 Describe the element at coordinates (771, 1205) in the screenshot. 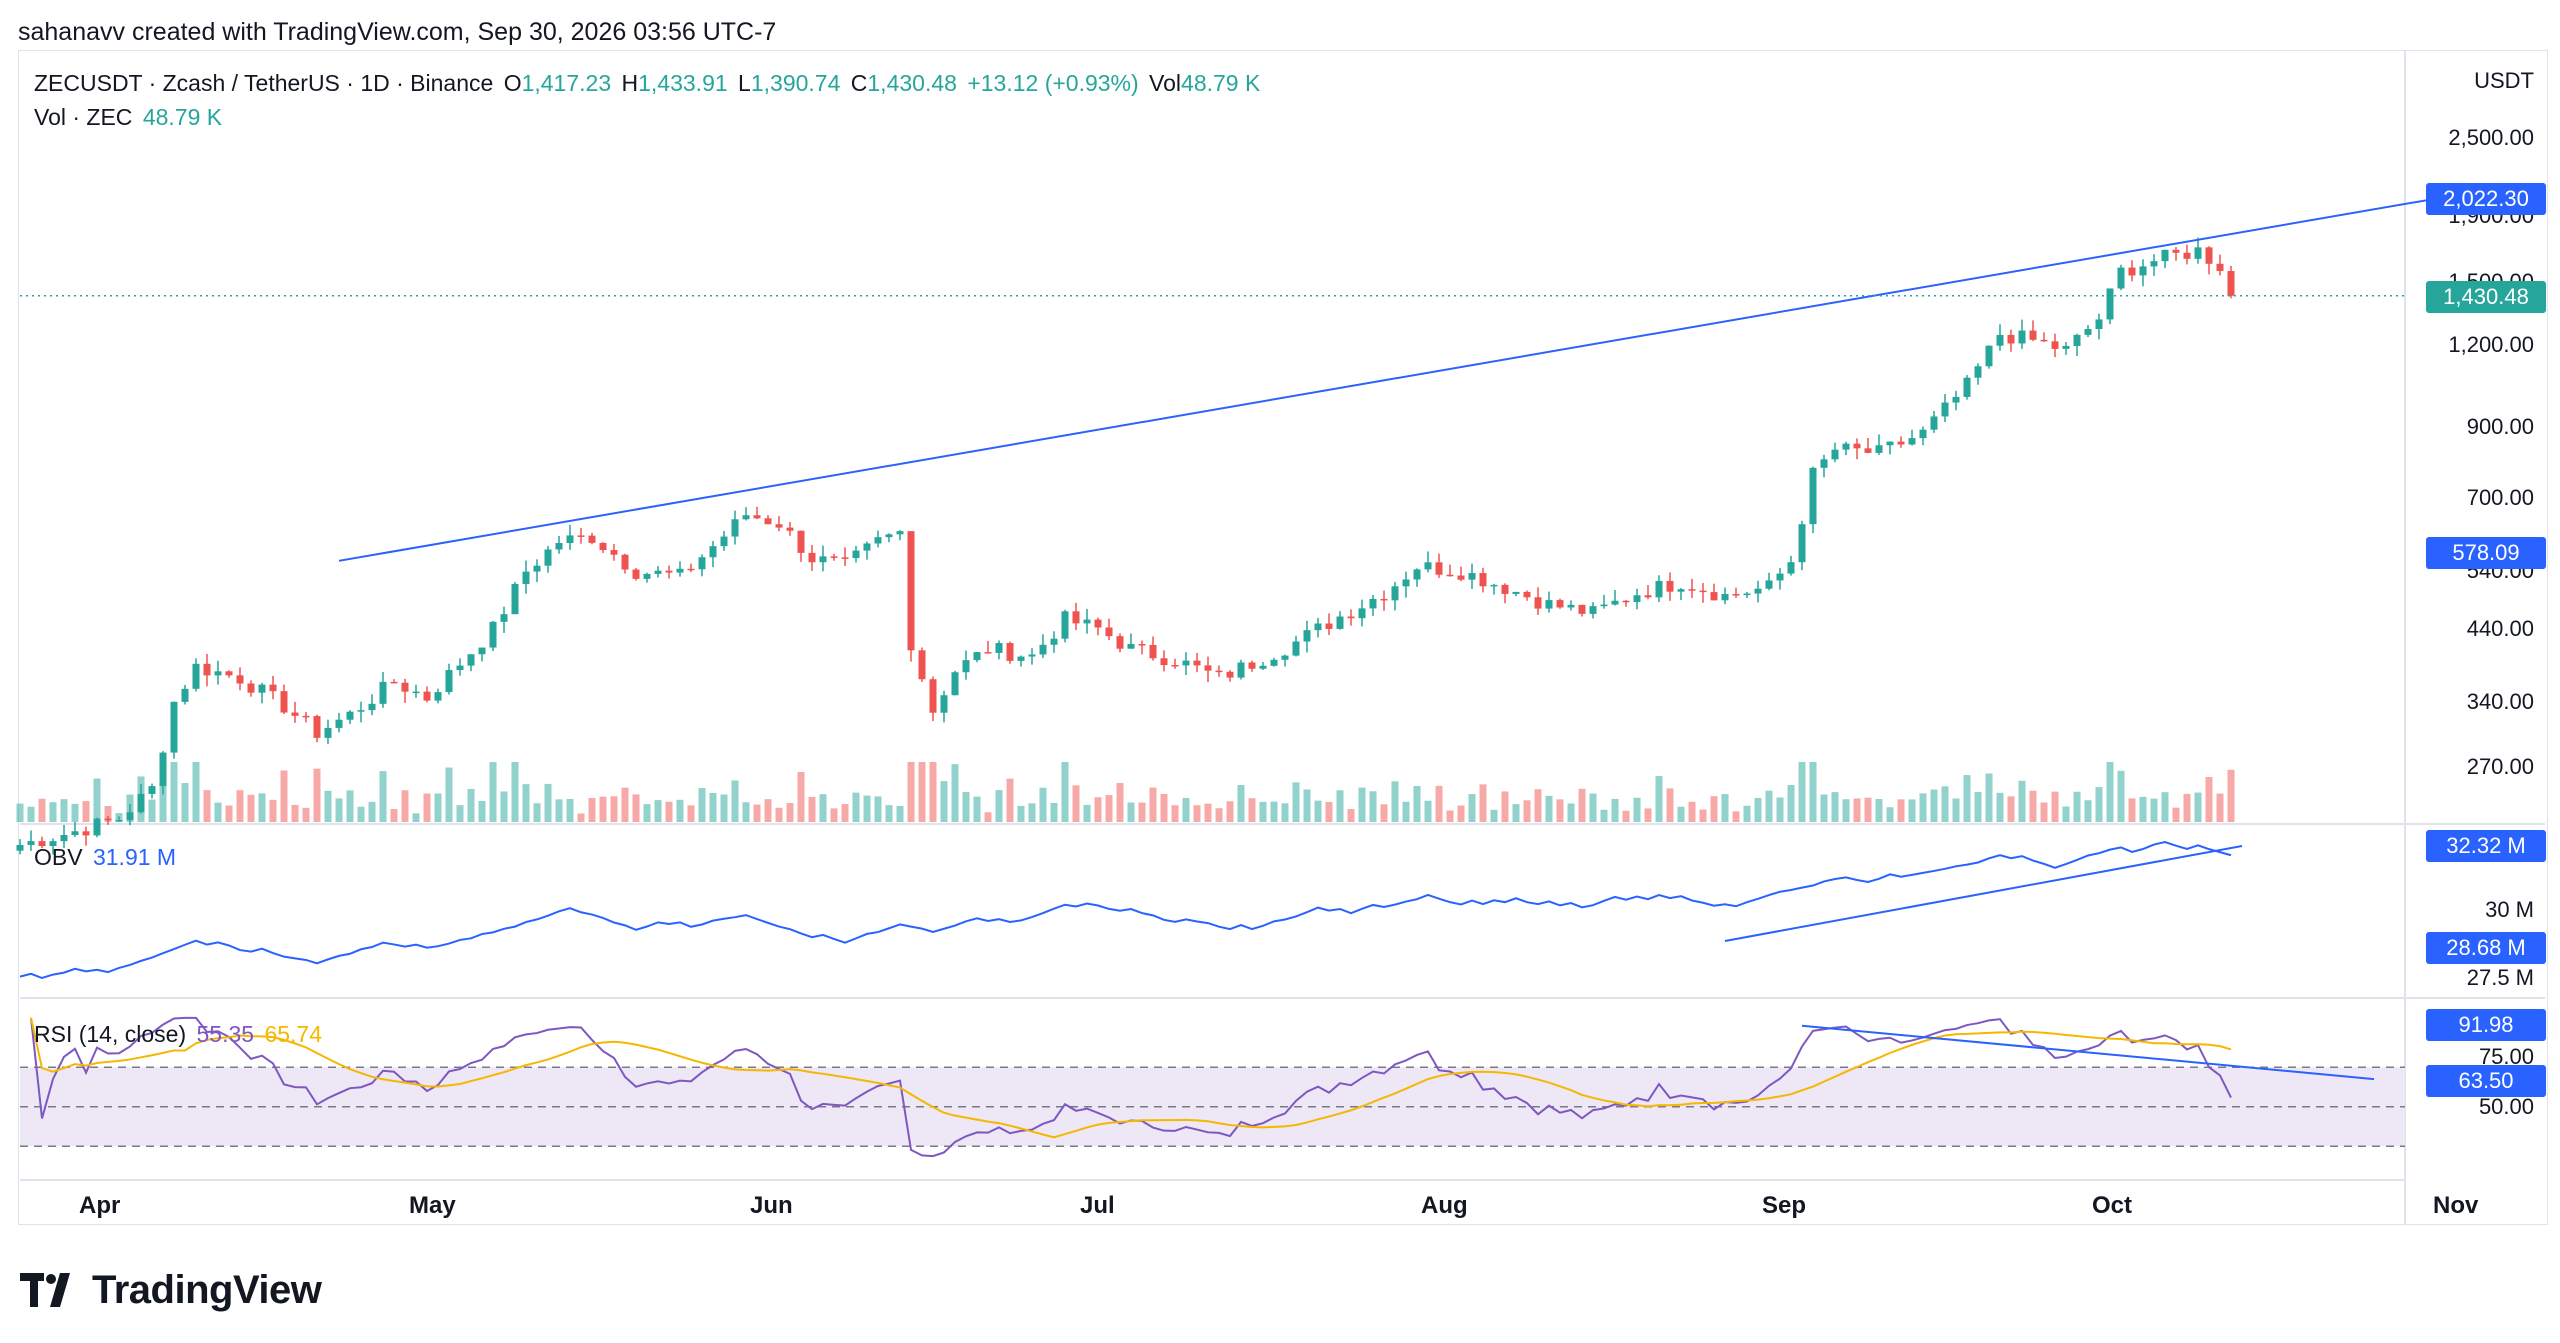

I see `month-tick-label: Jun` at that location.